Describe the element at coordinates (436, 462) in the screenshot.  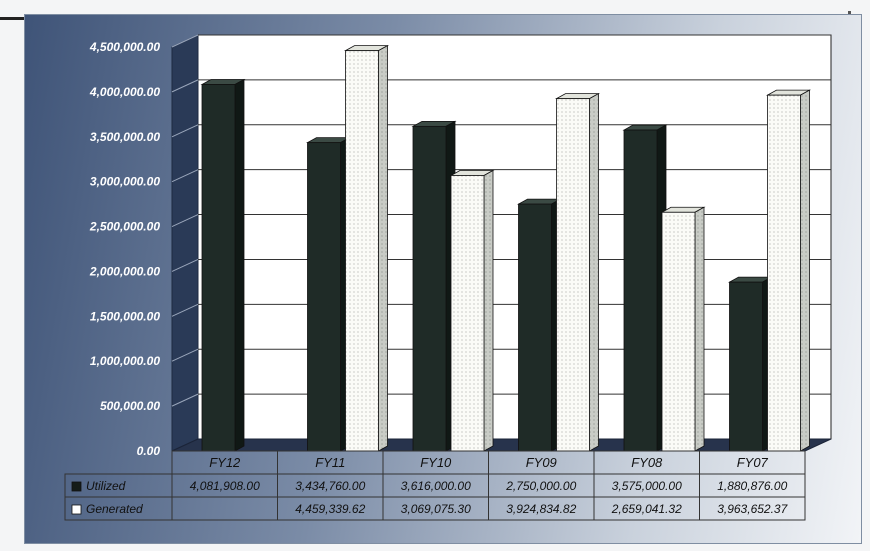
I see `x-category-label: FY10` at that location.